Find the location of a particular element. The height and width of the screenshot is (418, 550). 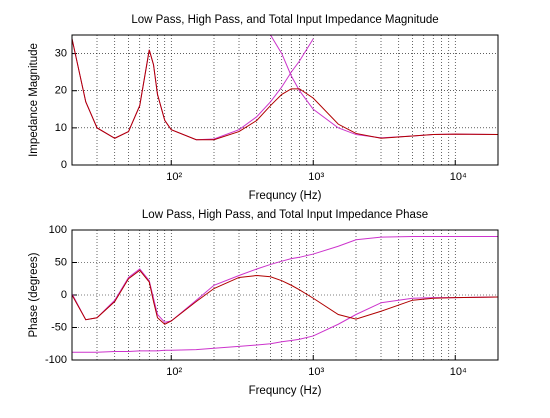

y-tick-label: -100 is located at coordinates (56, 360).